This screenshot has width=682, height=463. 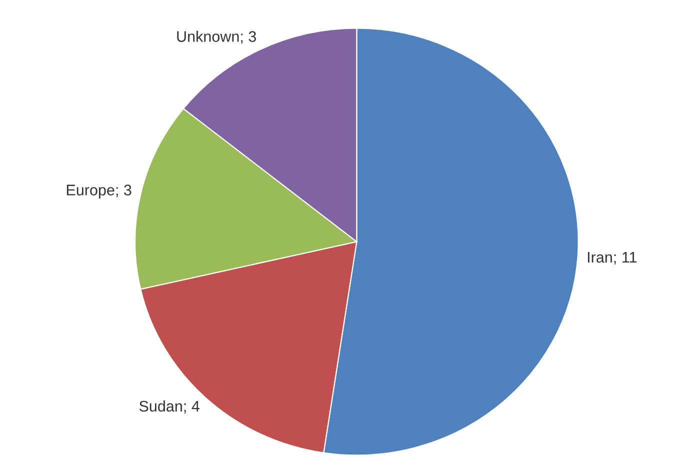 I want to click on slice-label: Europe; 3, so click(x=99, y=191).